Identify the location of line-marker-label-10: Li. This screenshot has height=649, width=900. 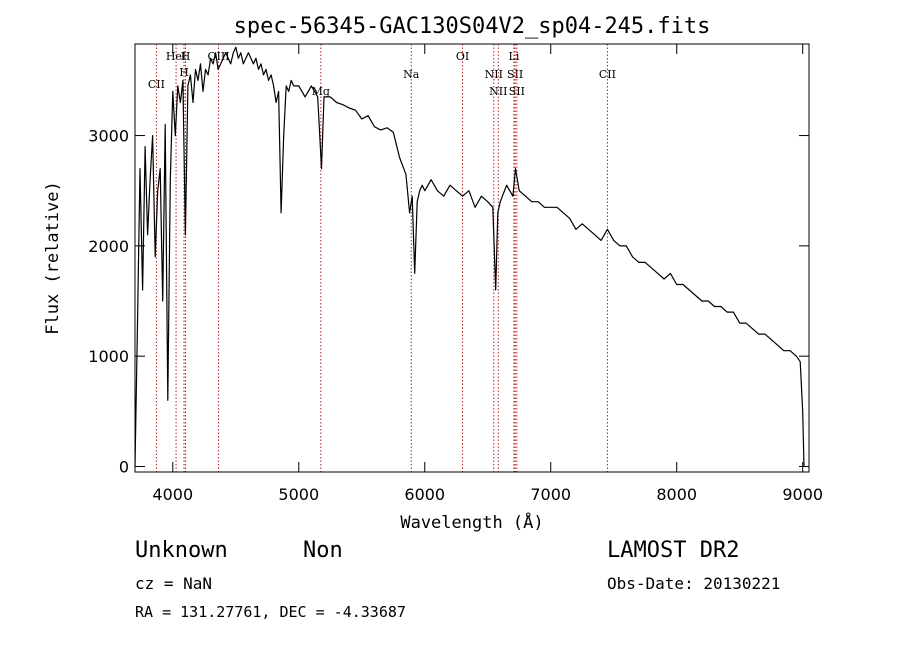
(514, 56).